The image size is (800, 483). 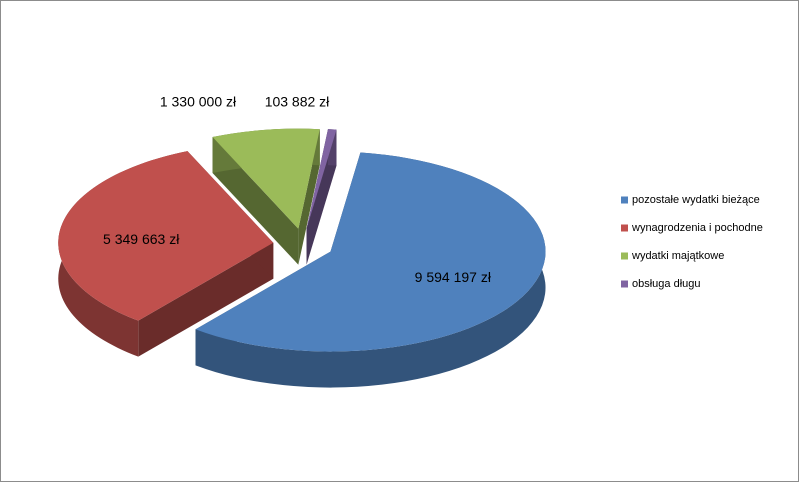 What do you see at coordinates (453, 277) in the screenshot?
I see `data-label: 9 594 197 zł` at bounding box center [453, 277].